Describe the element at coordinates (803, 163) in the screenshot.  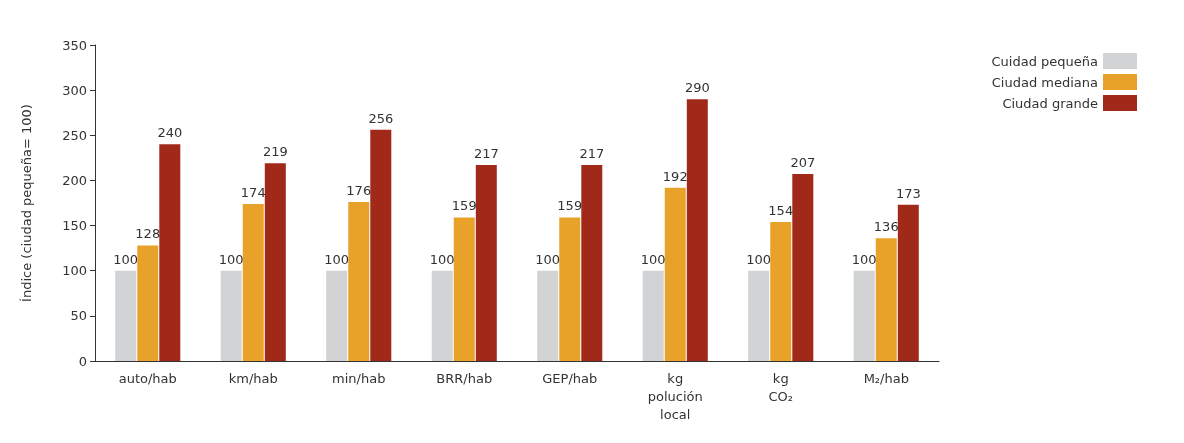
I see `data-label: 207` at that location.